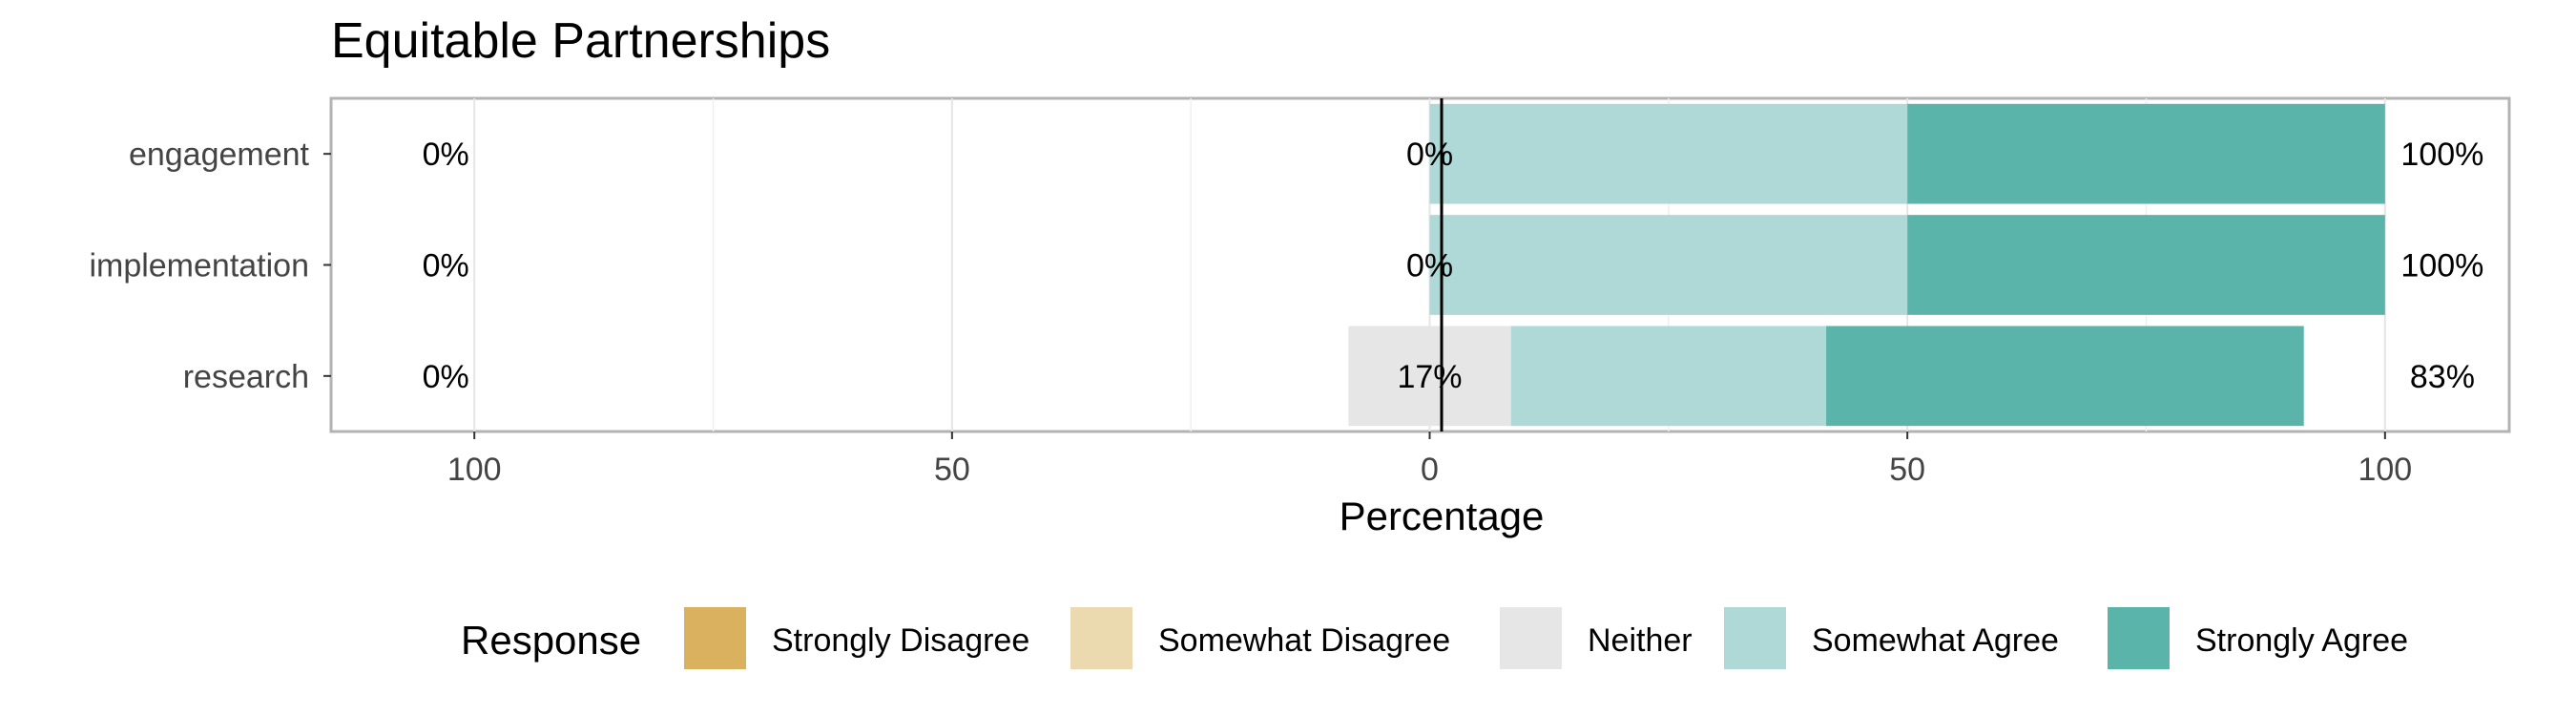 The height and width of the screenshot is (716, 2576). I want to click on legend-label: Strongly Disagree, so click(900, 640).